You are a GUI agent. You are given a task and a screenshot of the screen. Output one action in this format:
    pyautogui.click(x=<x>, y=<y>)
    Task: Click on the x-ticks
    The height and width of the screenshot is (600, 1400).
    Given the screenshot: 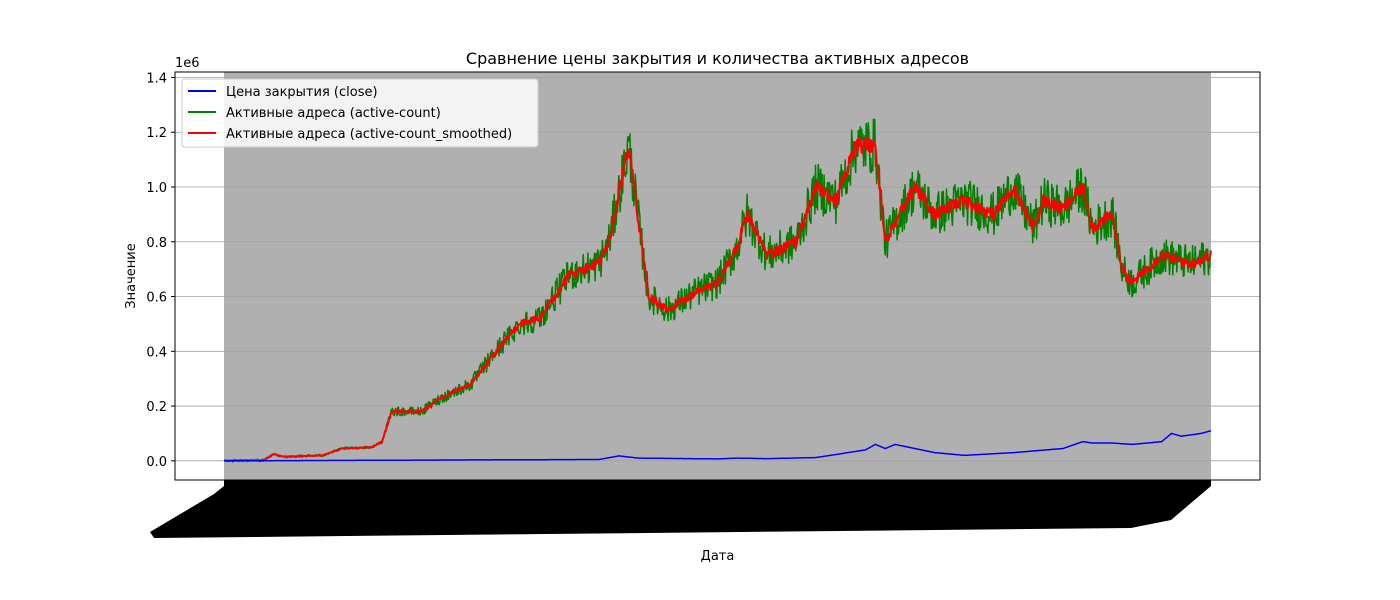 What is the action you would take?
    pyautogui.click(x=680, y=509)
    